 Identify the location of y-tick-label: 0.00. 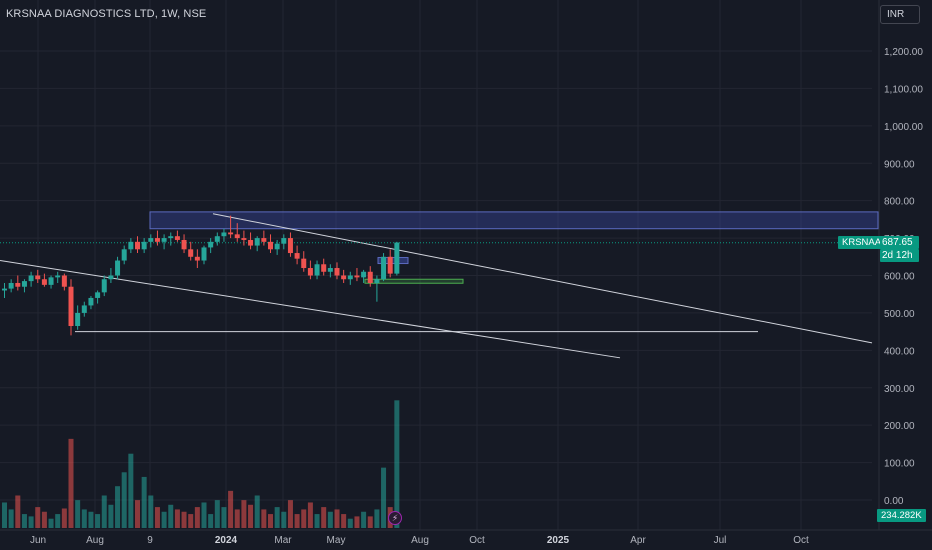
(894, 501).